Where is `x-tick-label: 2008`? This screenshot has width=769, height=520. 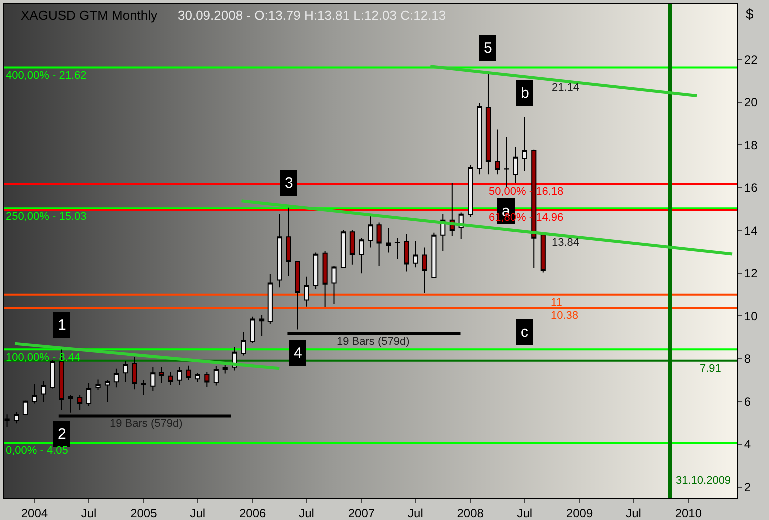
x-tick-label: 2008 is located at coordinates (470, 513).